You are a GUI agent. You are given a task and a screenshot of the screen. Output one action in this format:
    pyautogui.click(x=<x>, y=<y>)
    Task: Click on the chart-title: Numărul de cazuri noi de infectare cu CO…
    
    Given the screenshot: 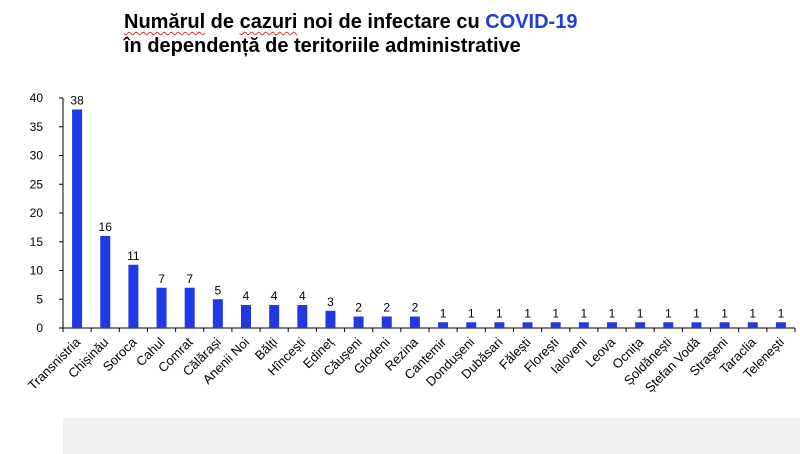 What is the action you would take?
    pyautogui.click(x=350, y=34)
    